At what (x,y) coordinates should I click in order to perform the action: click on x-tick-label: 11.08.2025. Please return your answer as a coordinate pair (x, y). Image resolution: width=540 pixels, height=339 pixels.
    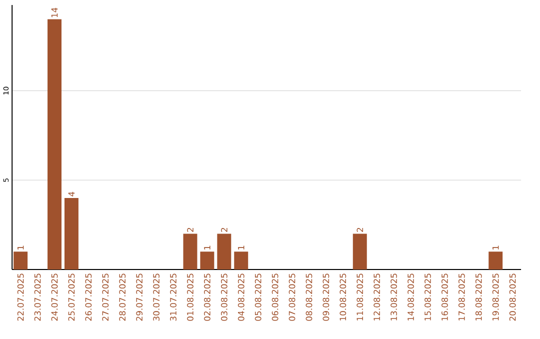
    Looking at the image, I should click on (360, 297).